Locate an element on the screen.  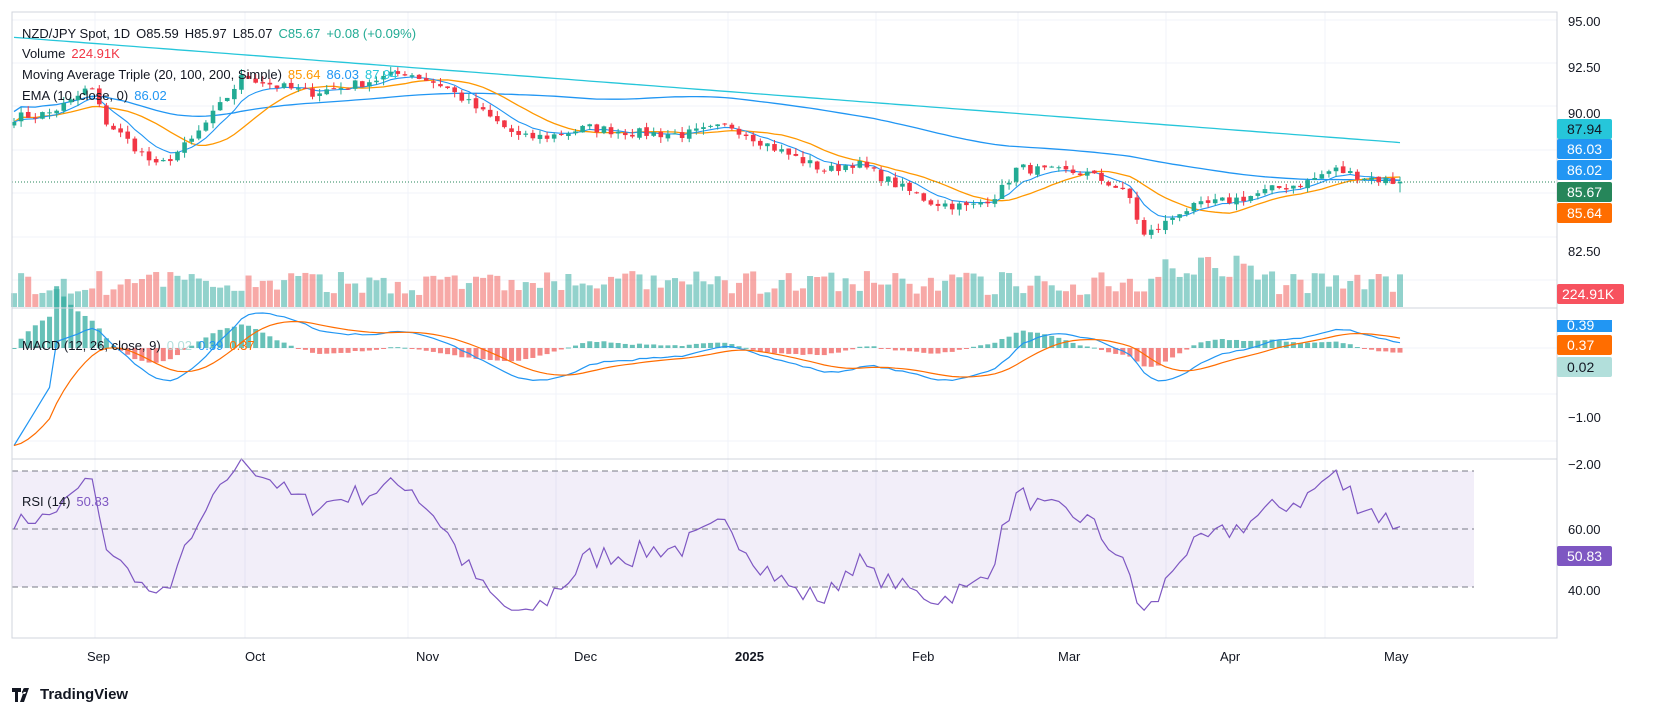
volume-bars is located at coordinates (707, 281).